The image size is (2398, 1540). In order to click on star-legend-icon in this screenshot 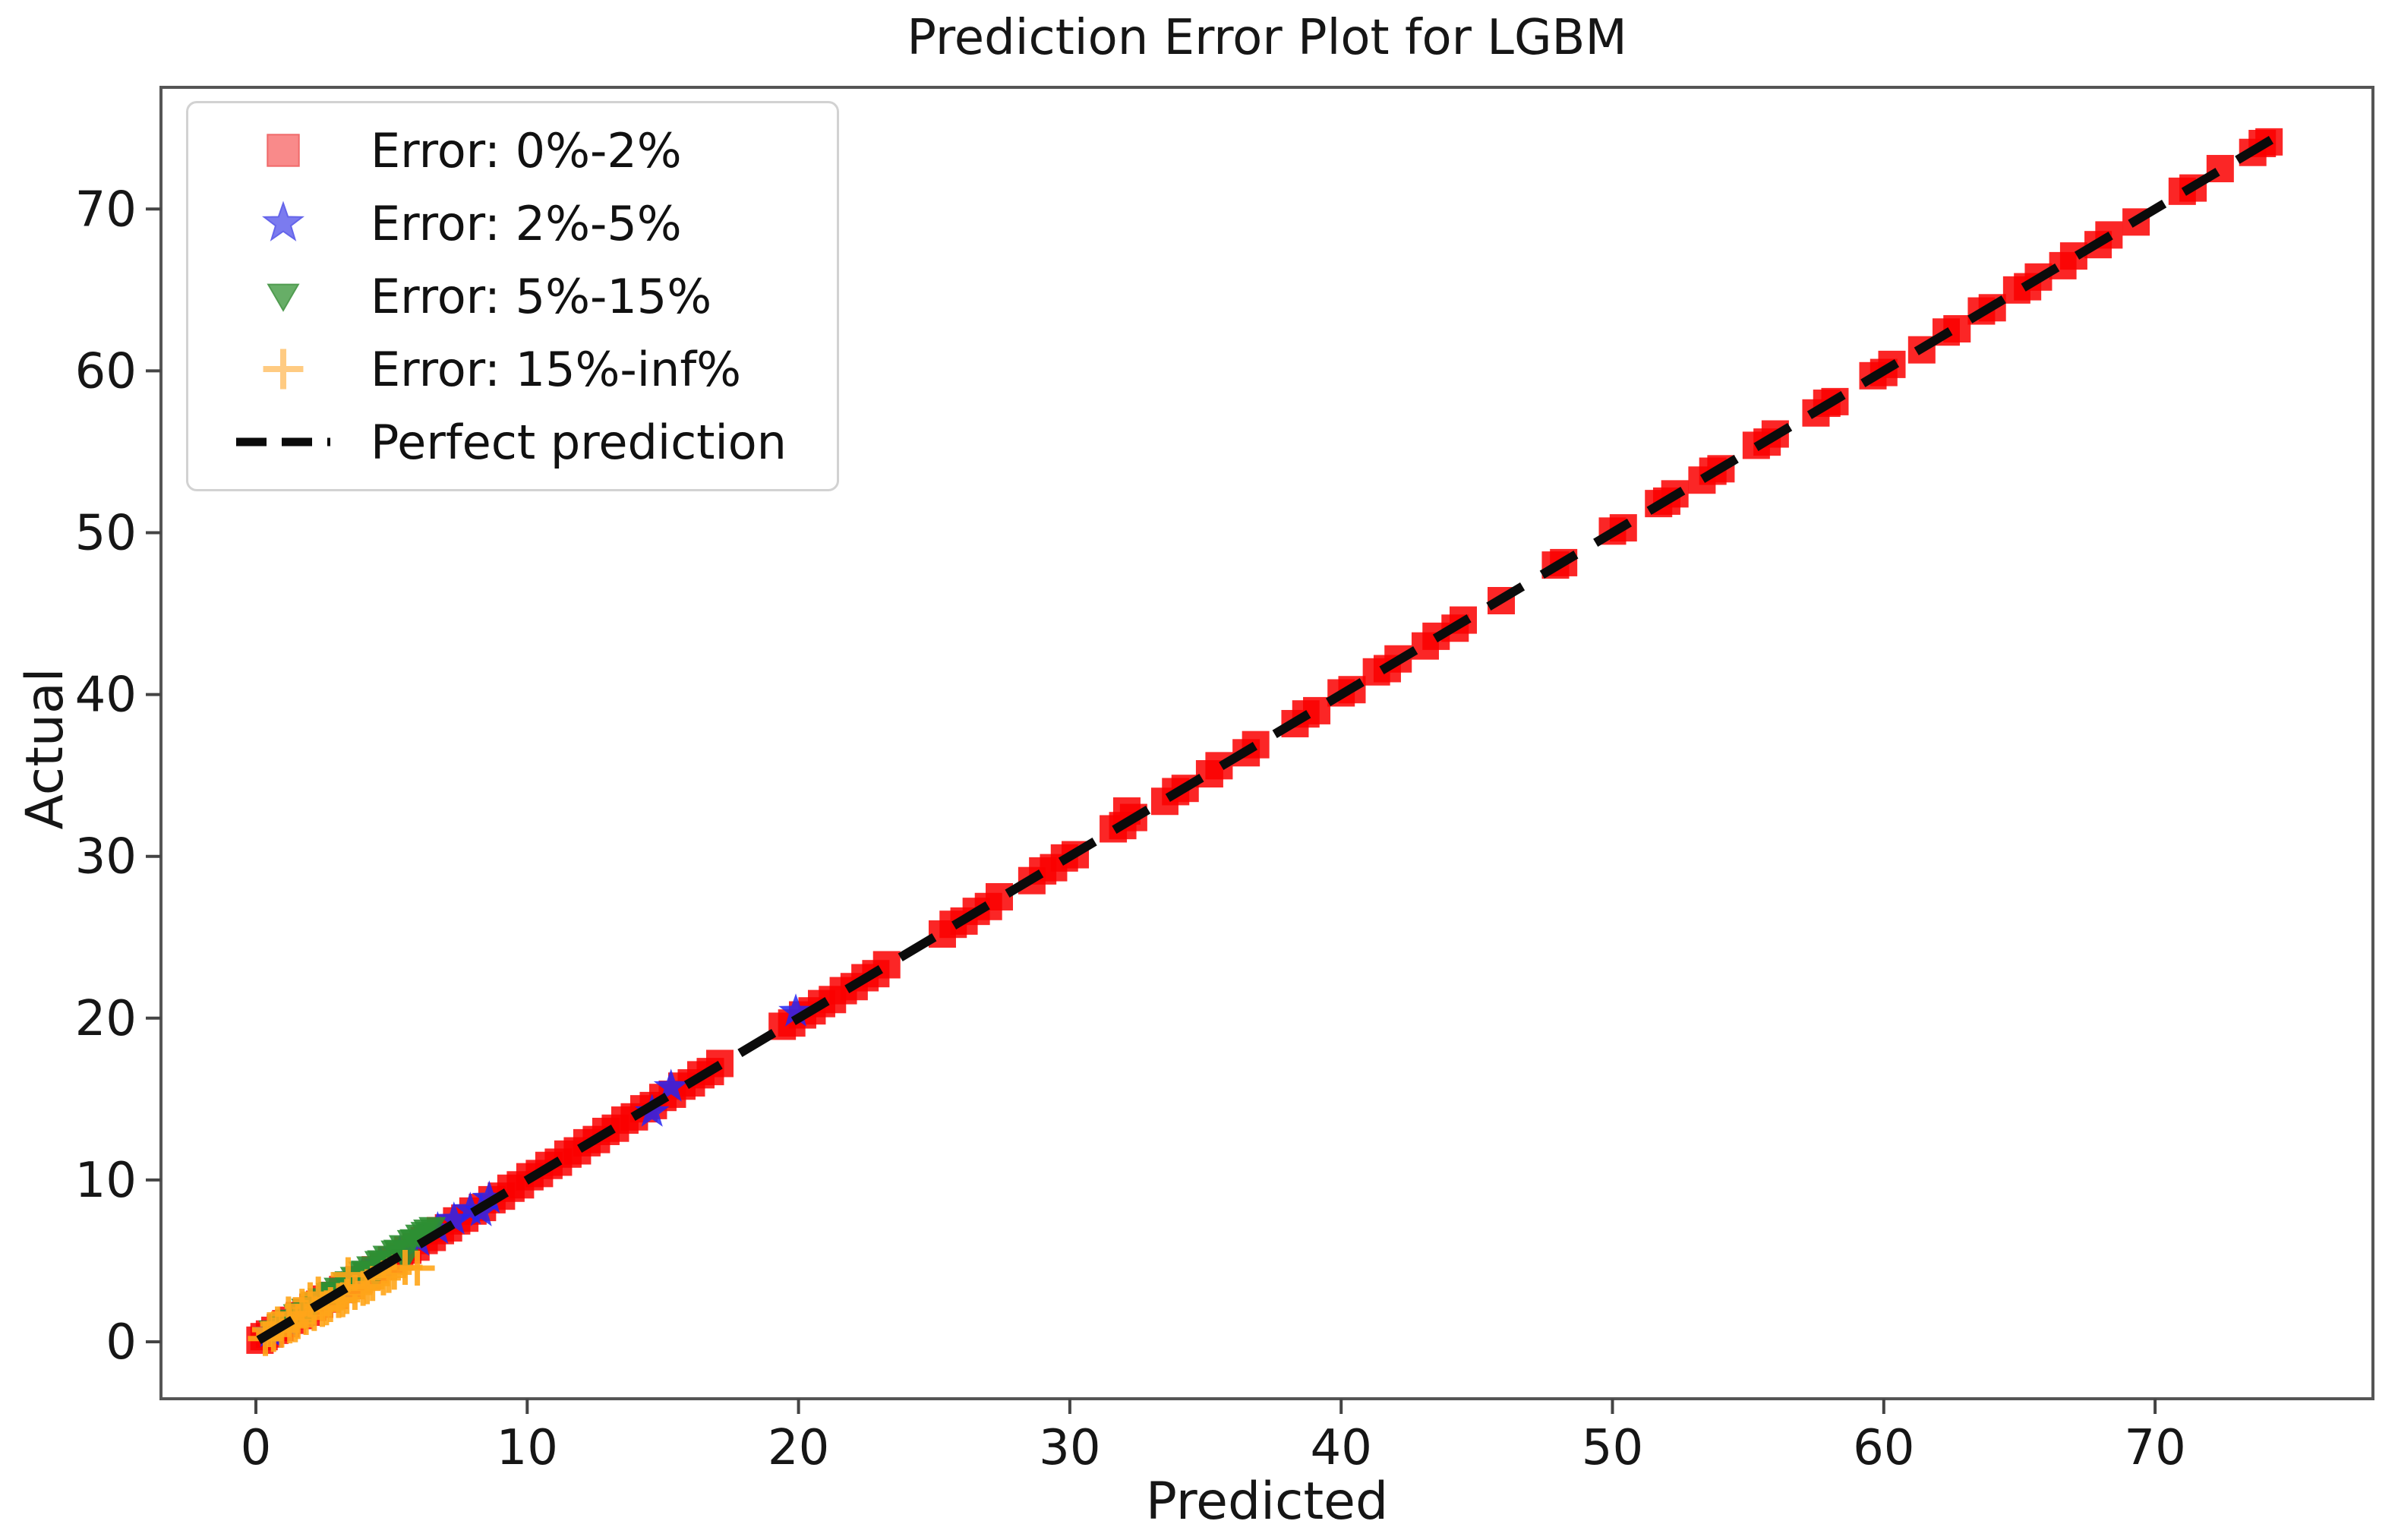, I will do `click(283, 220)`.